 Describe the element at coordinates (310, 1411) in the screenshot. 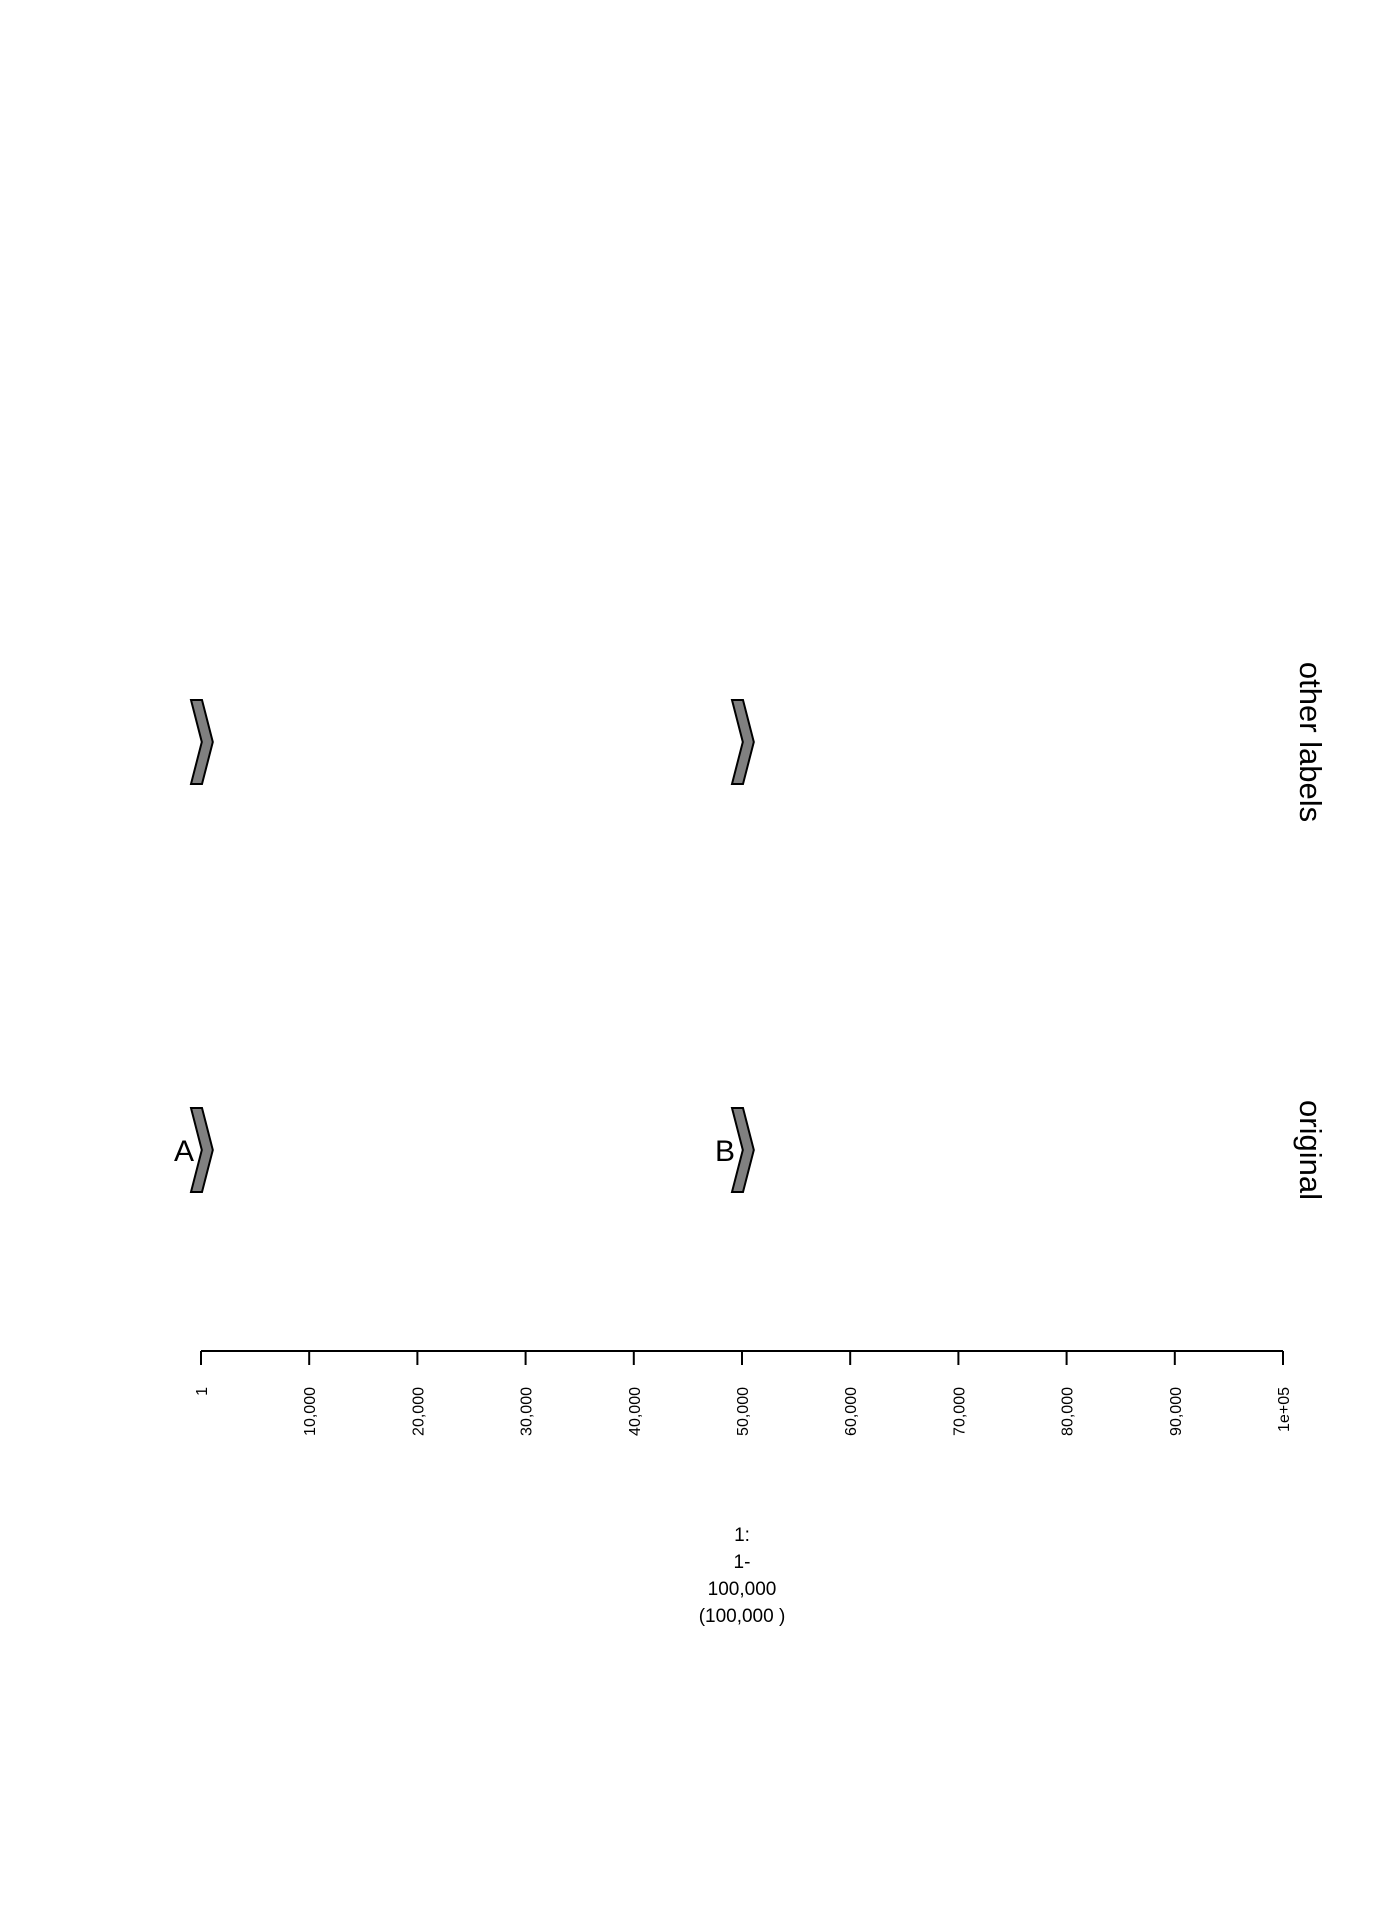

I see `tick-label: 10,000` at that location.